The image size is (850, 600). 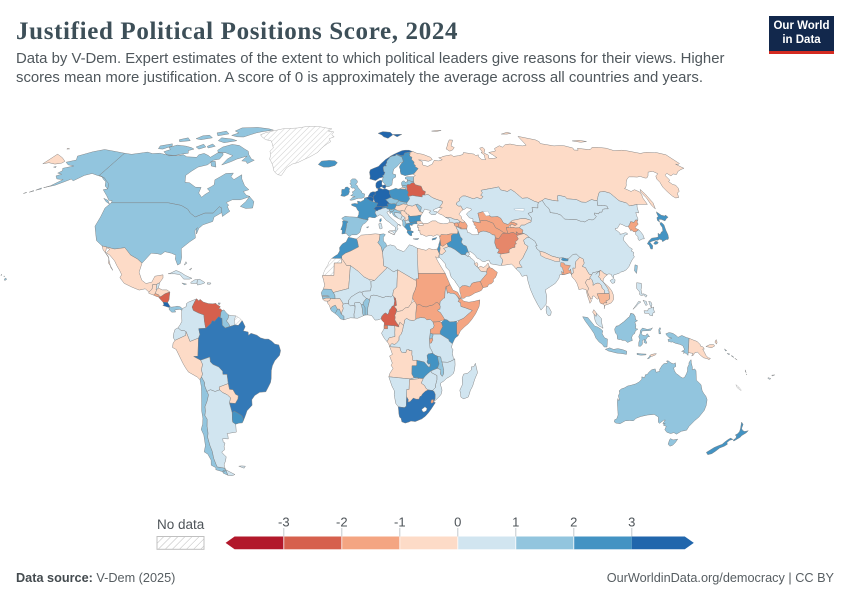 I want to click on svg-text: -3, so click(x=284, y=522).